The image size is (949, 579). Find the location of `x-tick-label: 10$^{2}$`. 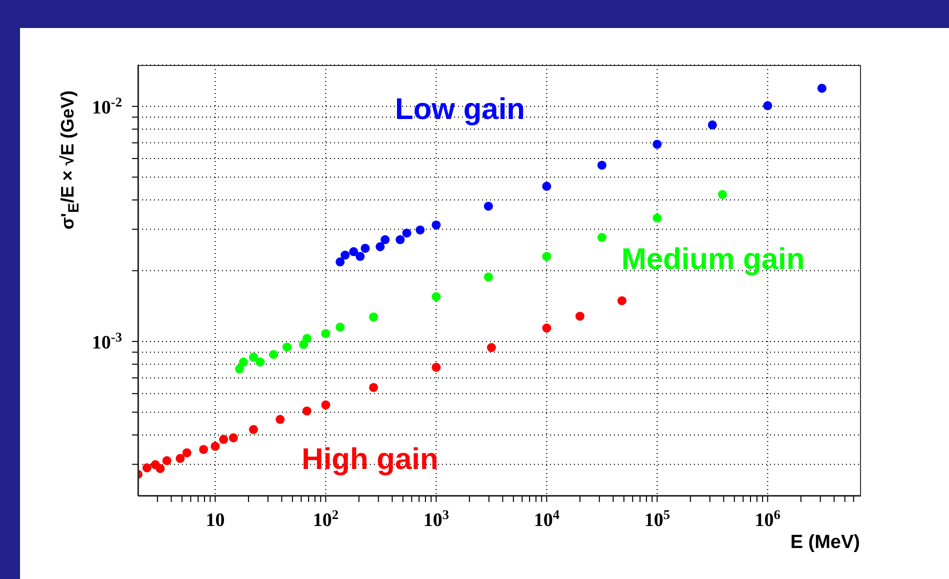

x-tick-label: 10$^{2}$ is located at coordinates (325, 518).